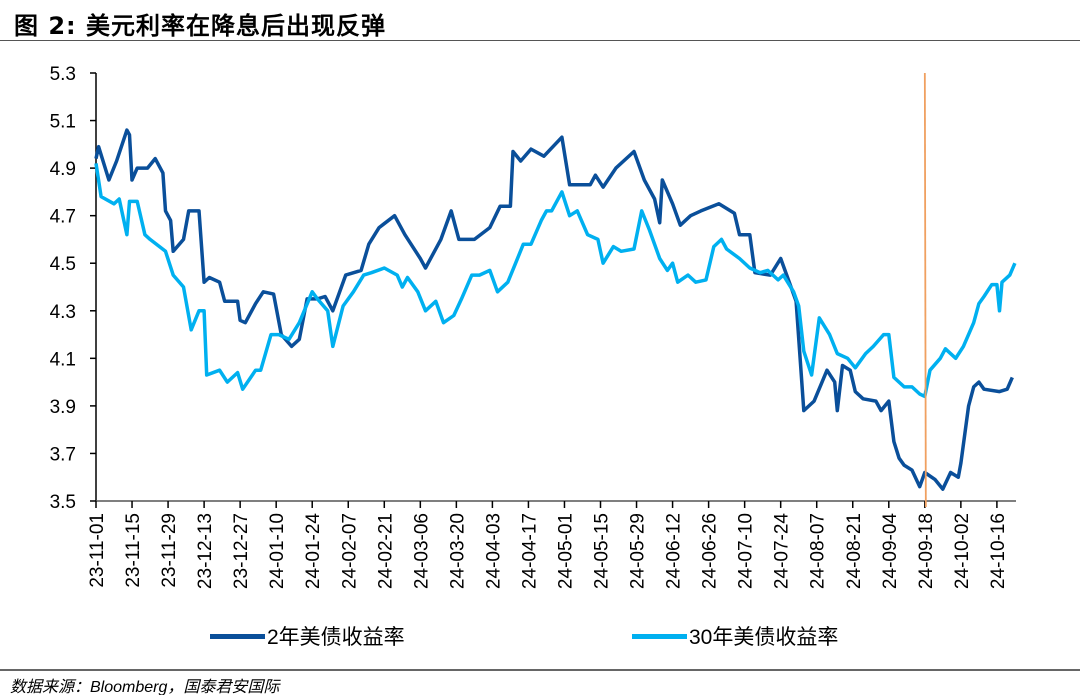 This screenshot has width=1080, height=695. What do you see at coordinates (169, 550) in the screenshot?
I see `x-tick-label: 23-11-29` at bounding box center [169, 550].